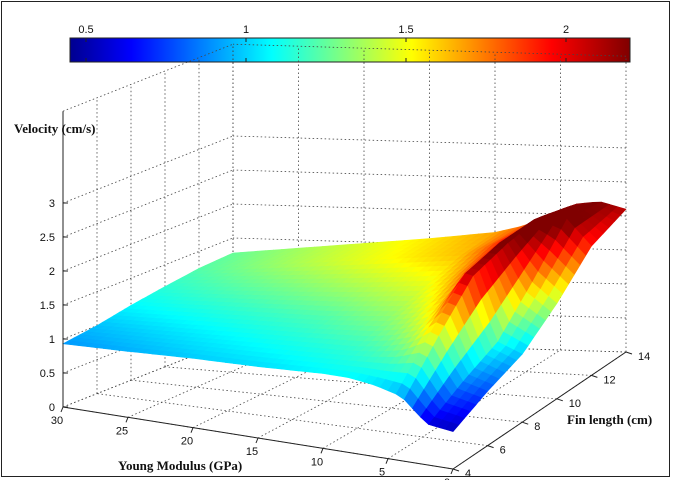  Describe the element at coordinates (575, 404) in the screenshot. I see `y-tick-label: 10` at that location.